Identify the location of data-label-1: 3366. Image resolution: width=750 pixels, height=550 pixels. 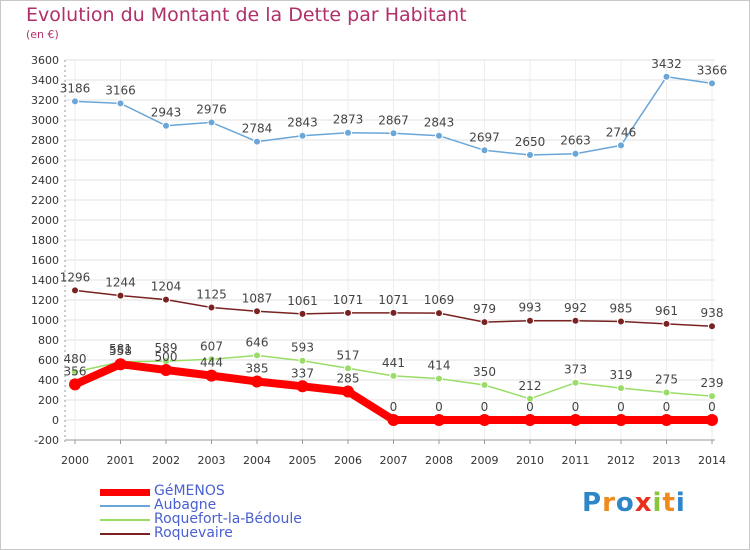
(712, 70).